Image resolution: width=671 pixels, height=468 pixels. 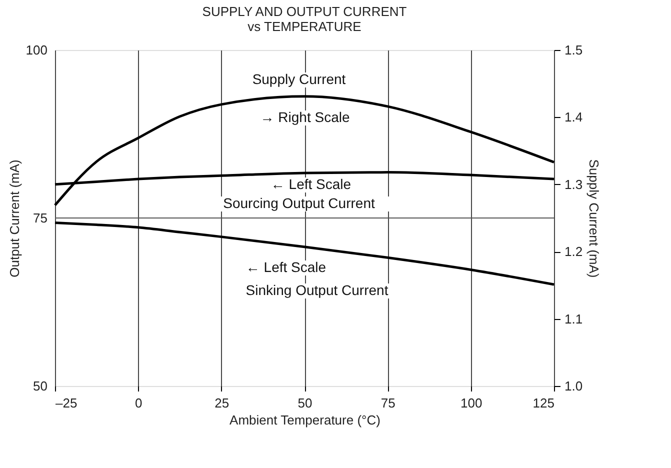 I want to click on x-tick-label: 0, so click(x=138, y=403).